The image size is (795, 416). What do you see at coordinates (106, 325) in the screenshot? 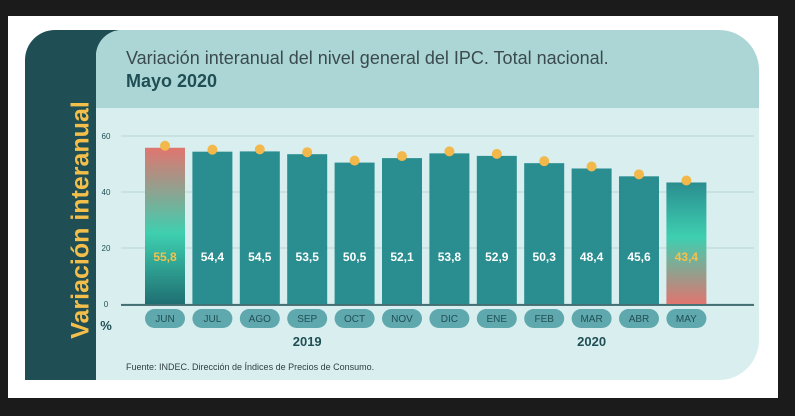
I see `y-unit-label: %` at bounding box center [106, 325].